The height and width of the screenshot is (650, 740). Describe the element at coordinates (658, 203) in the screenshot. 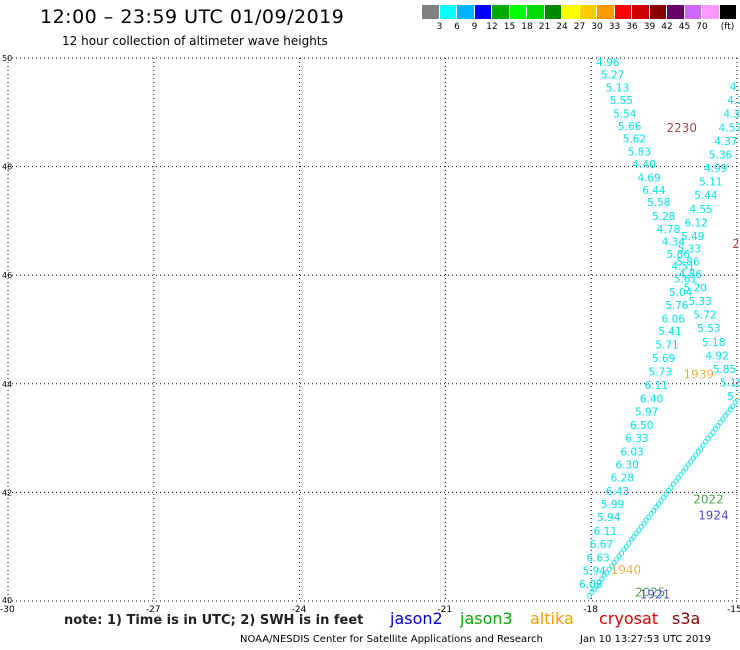

I see `track-value: 5.58` at that location.